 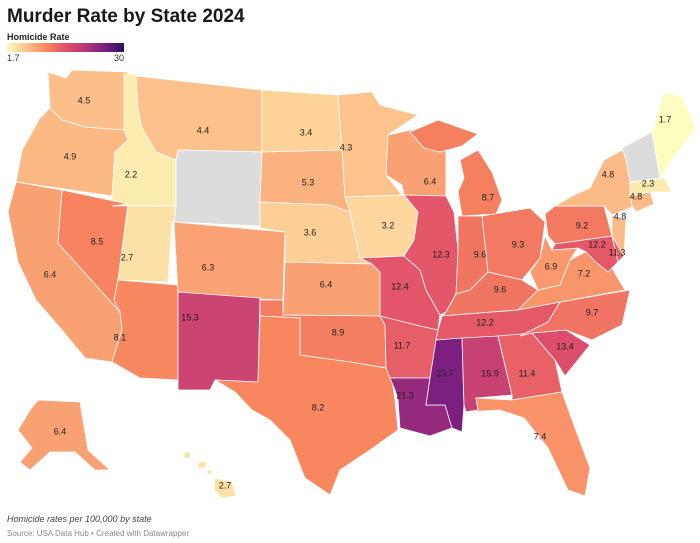 I want to click on state-value-label-wa: 4.5, so click(x=84, y=100).